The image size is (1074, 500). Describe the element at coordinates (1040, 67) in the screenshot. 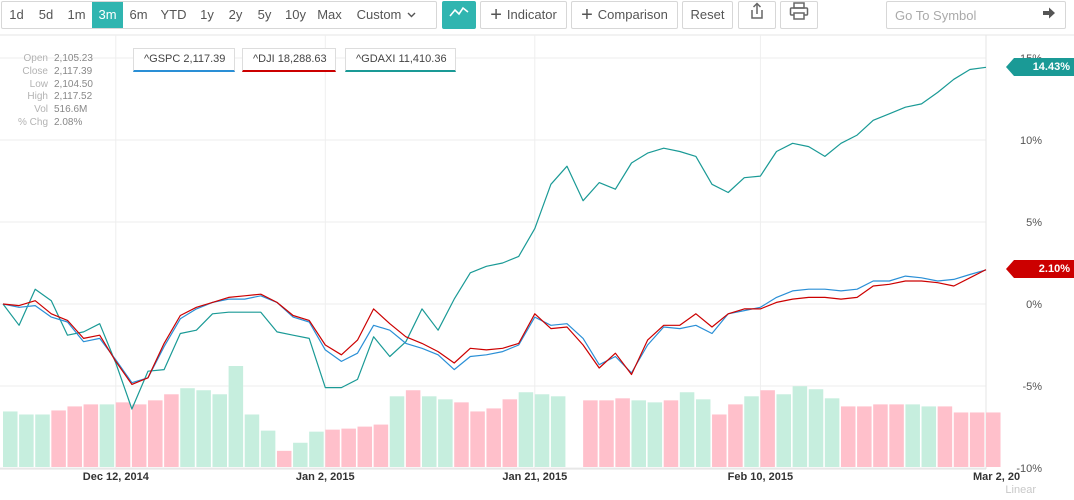

I see `gdaxi-last-value-badge: 14.43%` at that location.